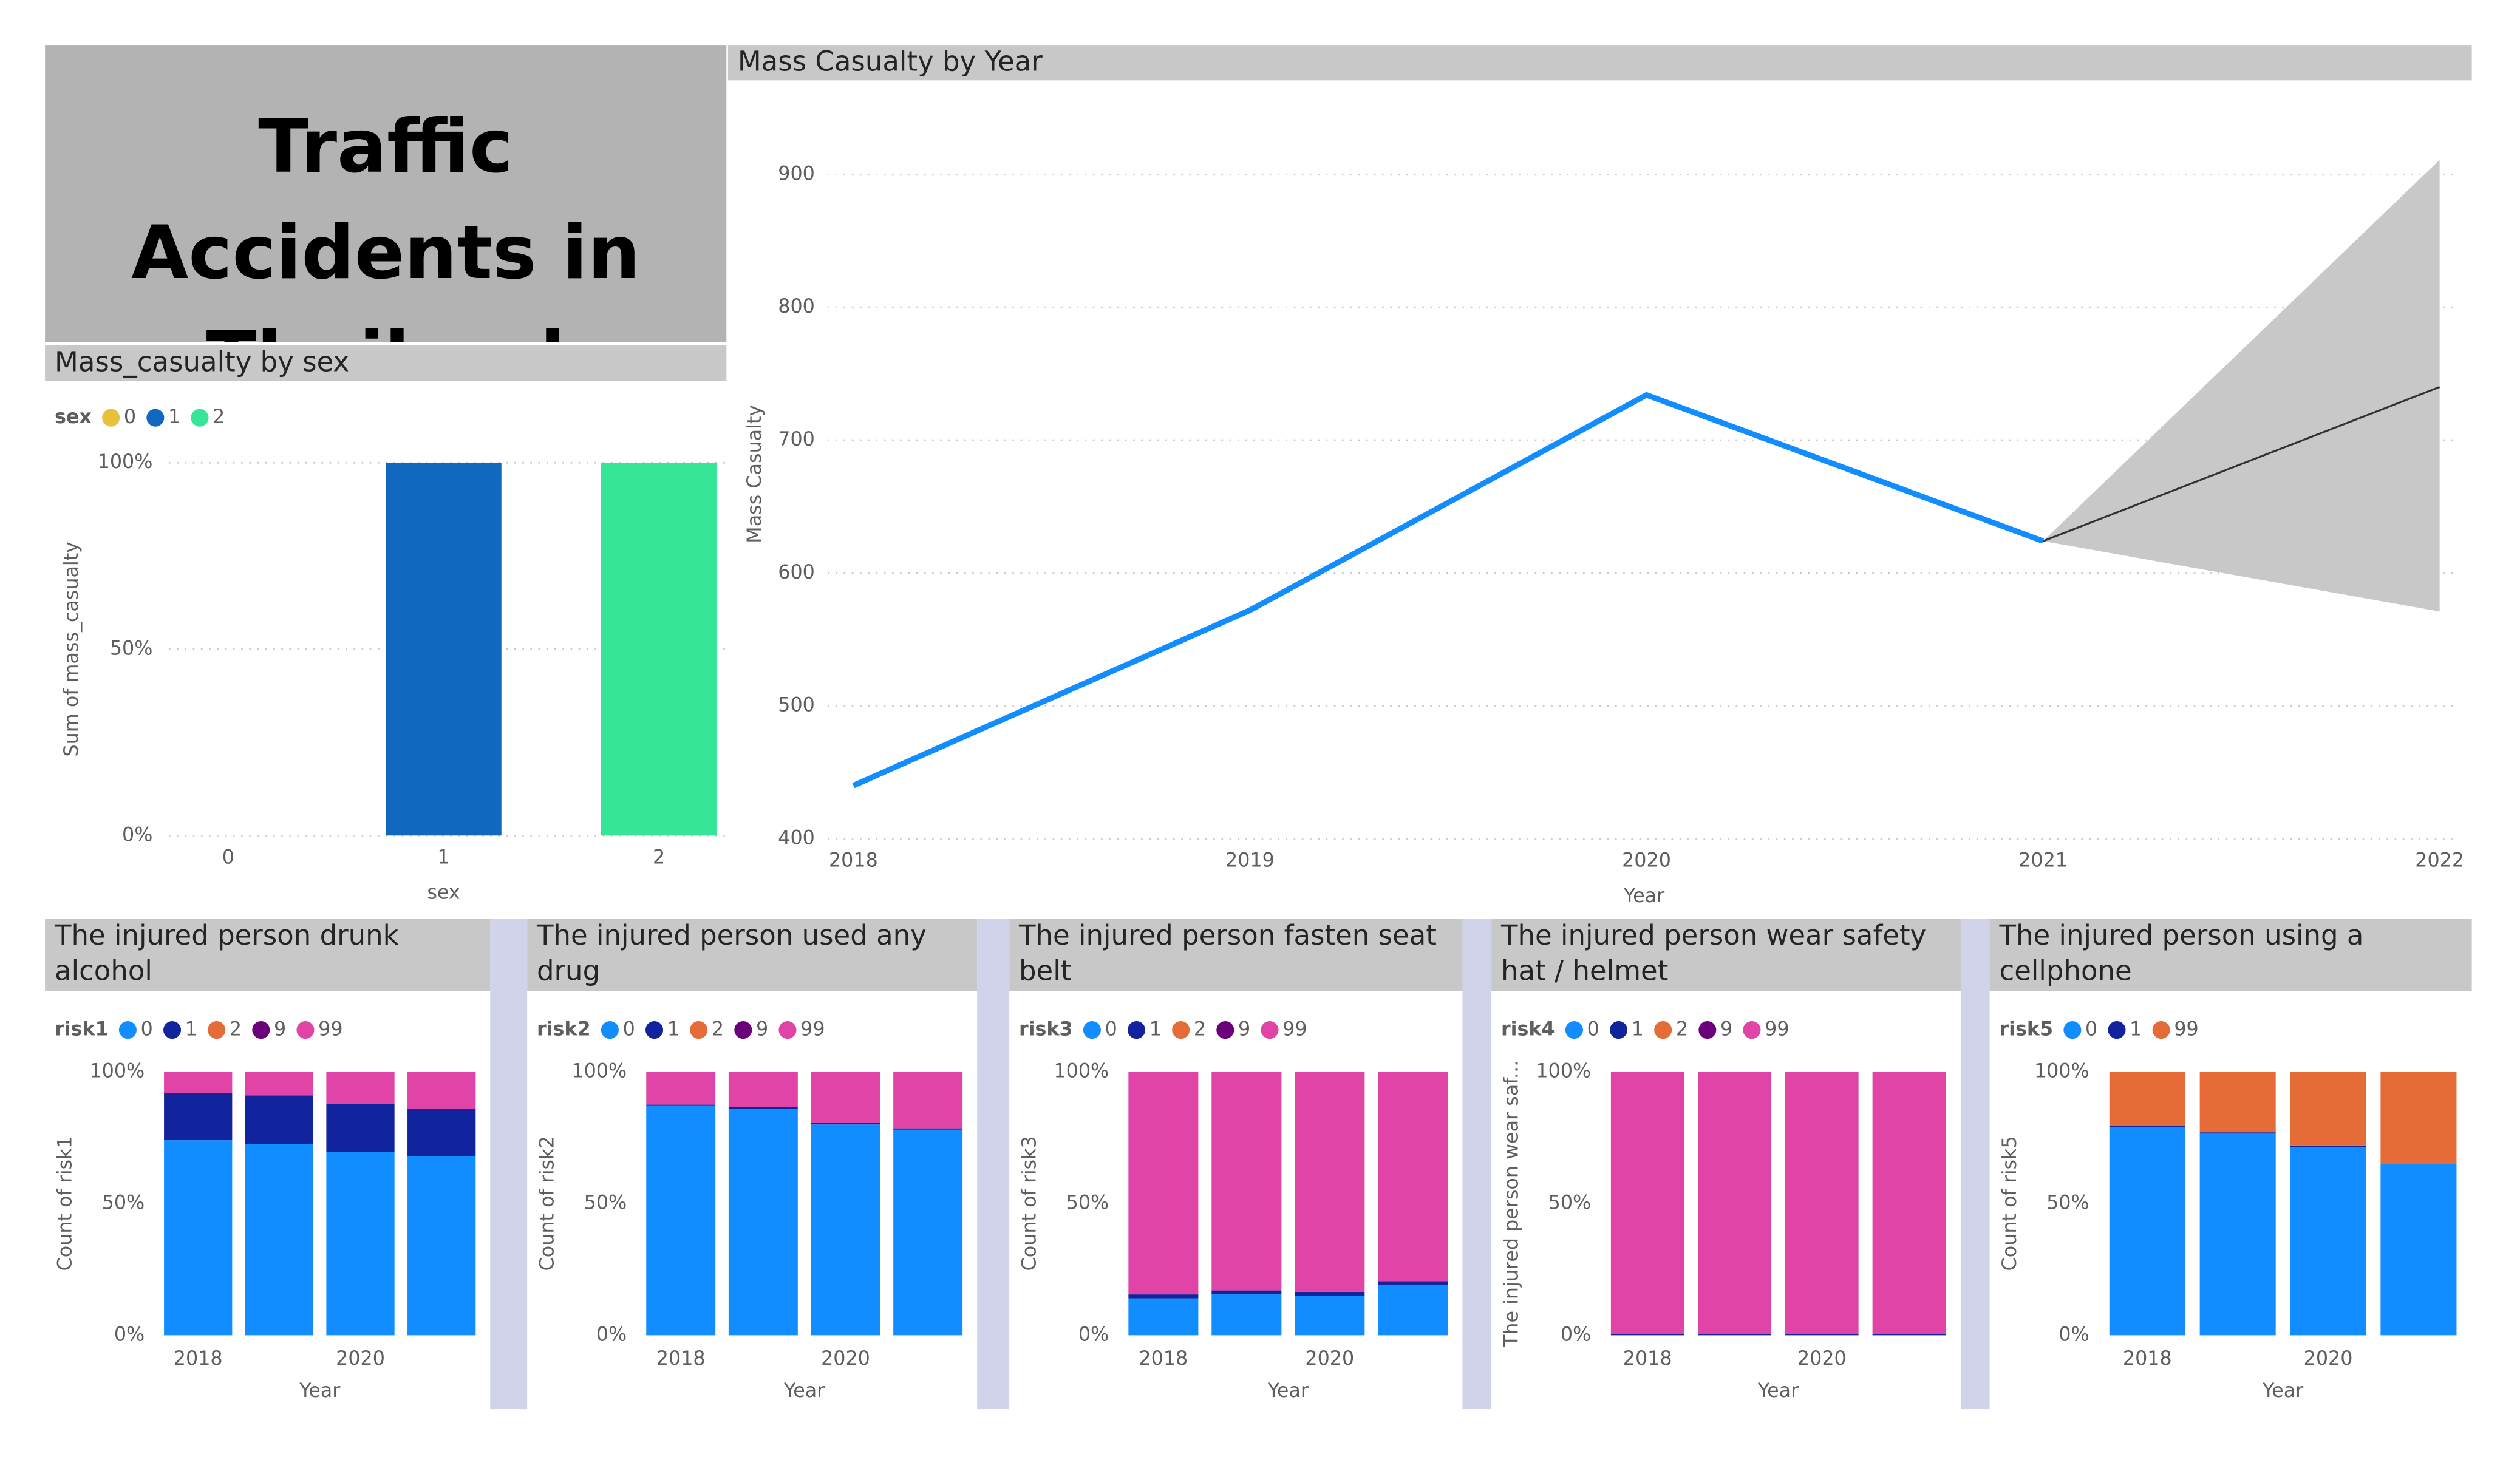  Describe the element at coordinates (72, 649) in the screenshot. I see `y-axis-title: Sum of mass_casualty` at that location.